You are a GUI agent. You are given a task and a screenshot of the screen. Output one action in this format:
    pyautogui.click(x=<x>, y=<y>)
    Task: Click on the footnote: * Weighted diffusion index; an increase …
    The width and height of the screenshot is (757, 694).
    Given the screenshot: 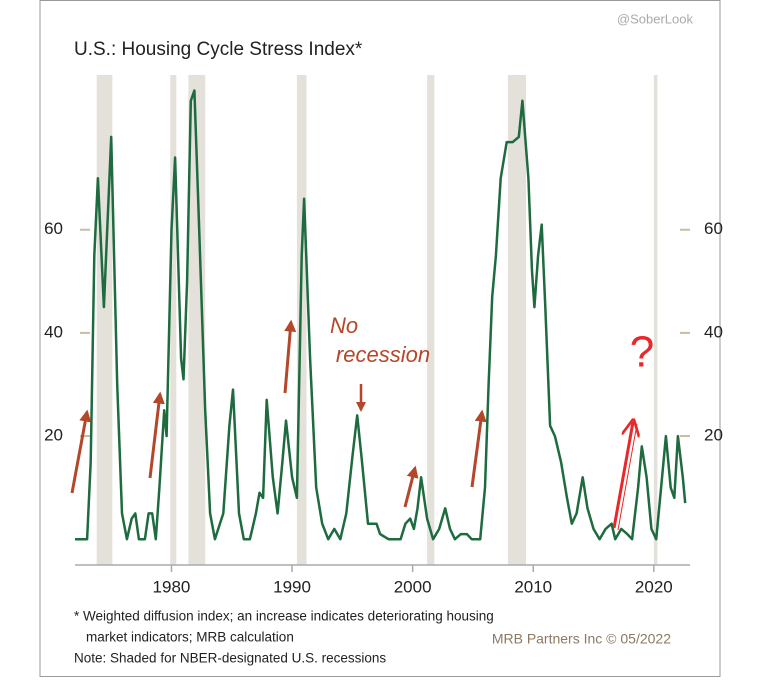 What is the action you would take?
    pyautogui.click(x=284, y=616)
    